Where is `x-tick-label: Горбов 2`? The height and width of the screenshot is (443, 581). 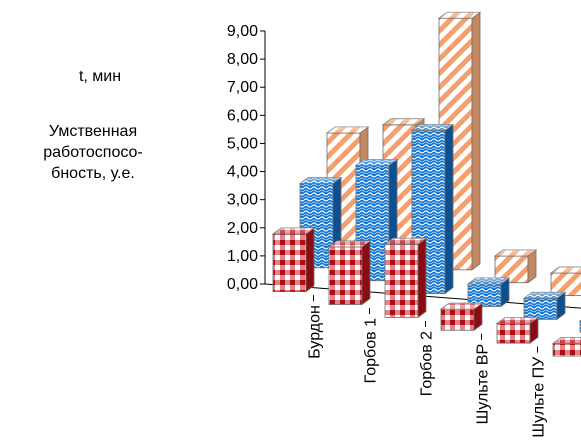
x-tick-label: Горбов 2 is located at coordinates (427, 363).